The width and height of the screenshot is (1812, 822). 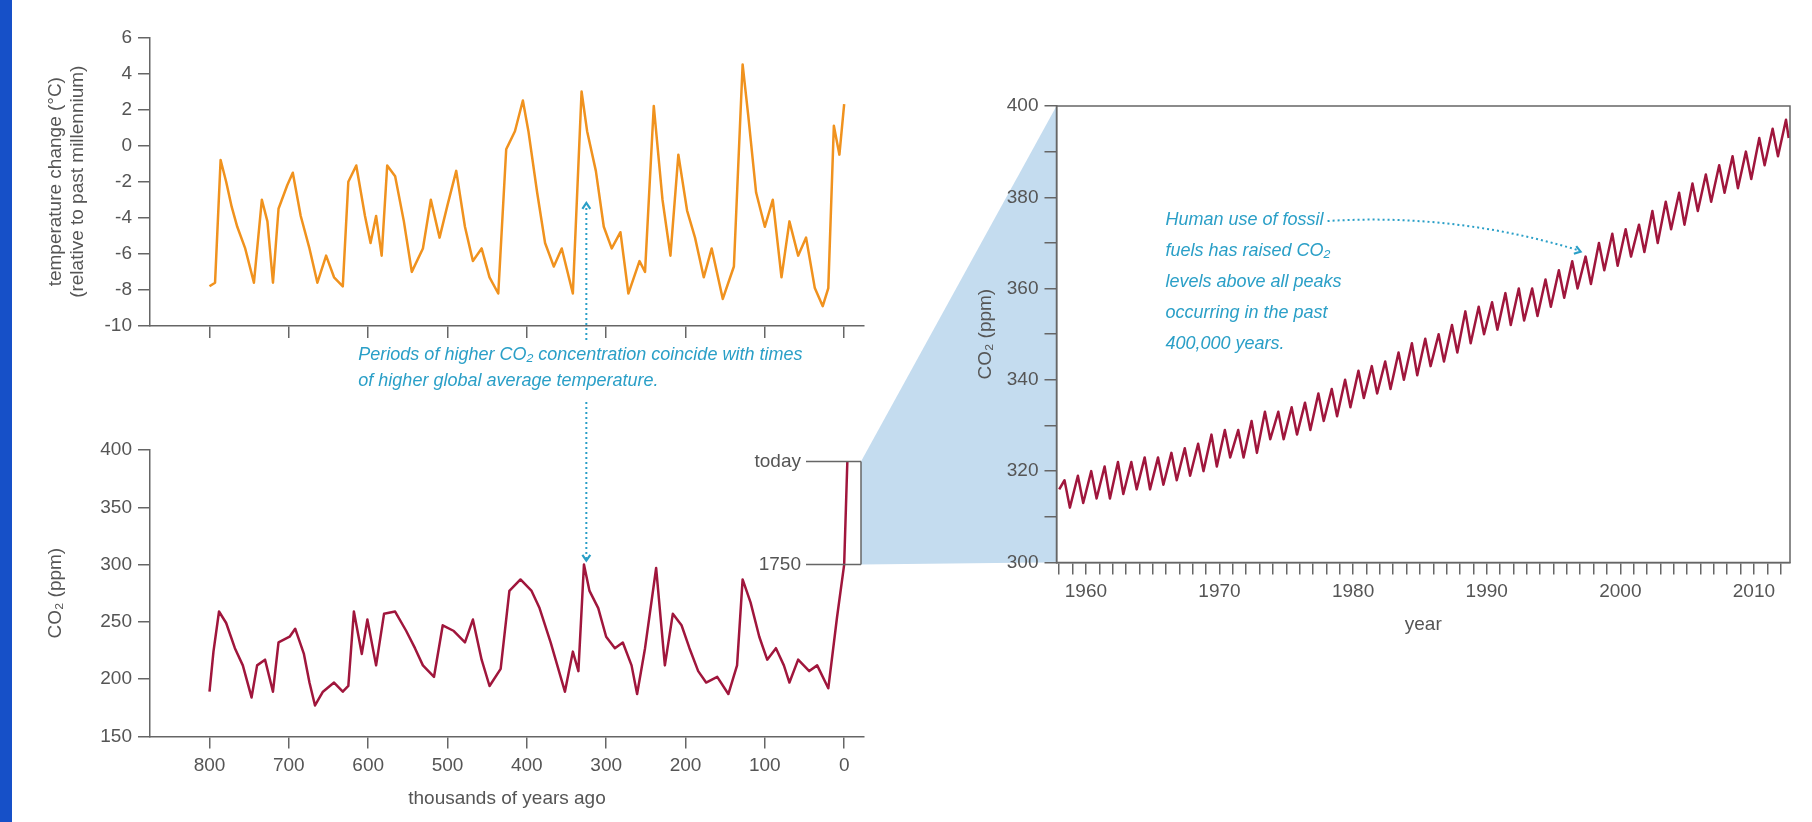 I want to click on y-tick-label: -8, so click(x=123, y=289).